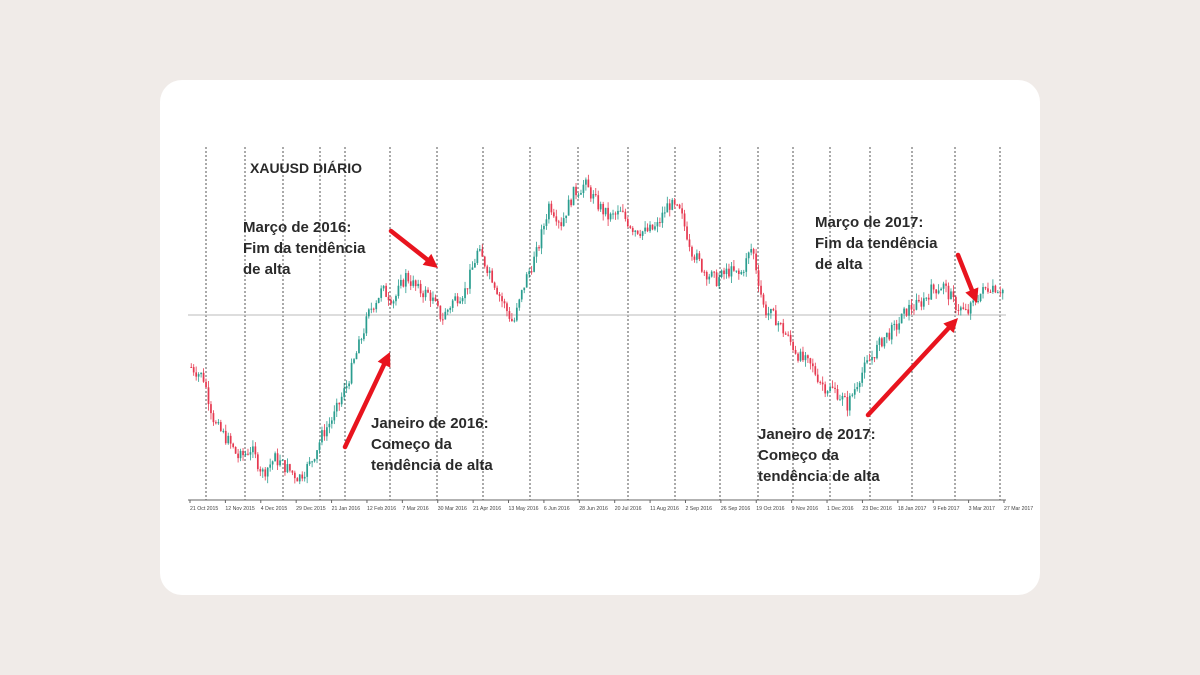 This screenshot has width=1200, height=675. Describe the element at coordinates (770, 509) in the screenshot. I see `x-tick-label: 19 Oct 2016` at that location.